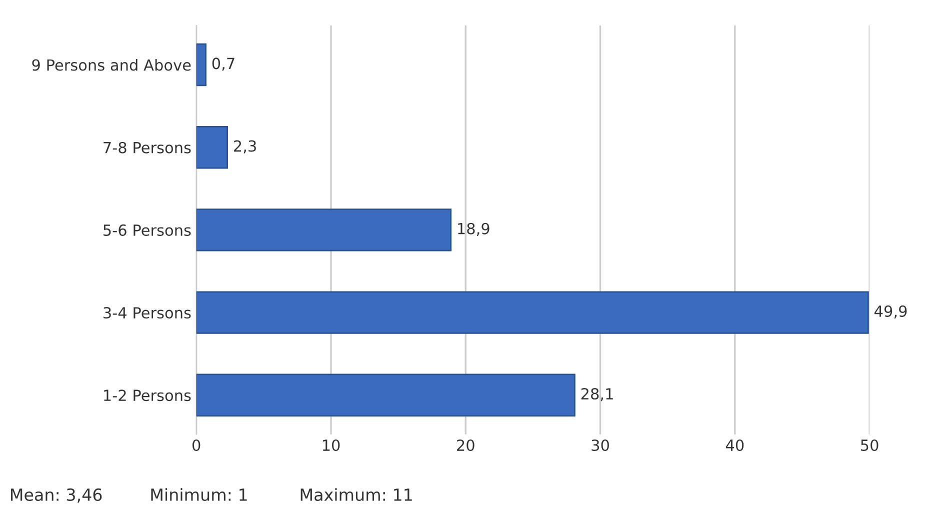  Describe the element at coordinates (597, 395) in the screenshot. I see `data-label: 28,1` at that location.